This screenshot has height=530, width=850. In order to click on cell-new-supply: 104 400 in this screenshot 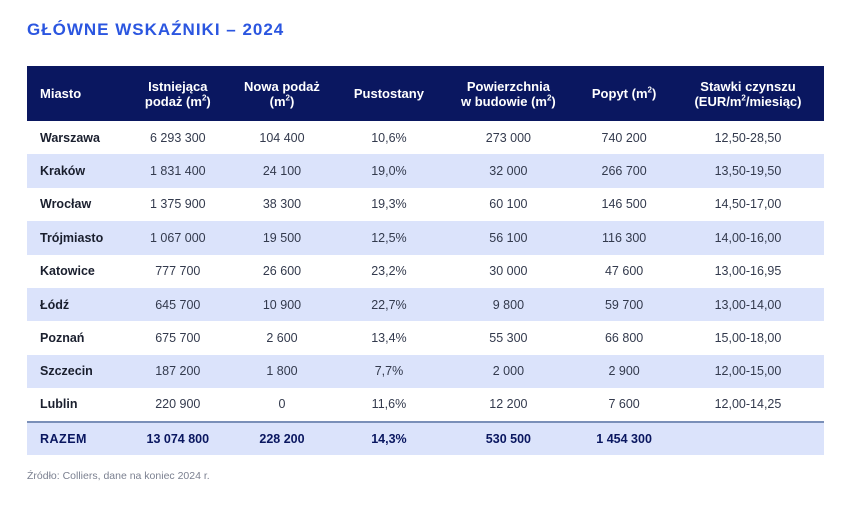, I will do `click(282, 137)`.